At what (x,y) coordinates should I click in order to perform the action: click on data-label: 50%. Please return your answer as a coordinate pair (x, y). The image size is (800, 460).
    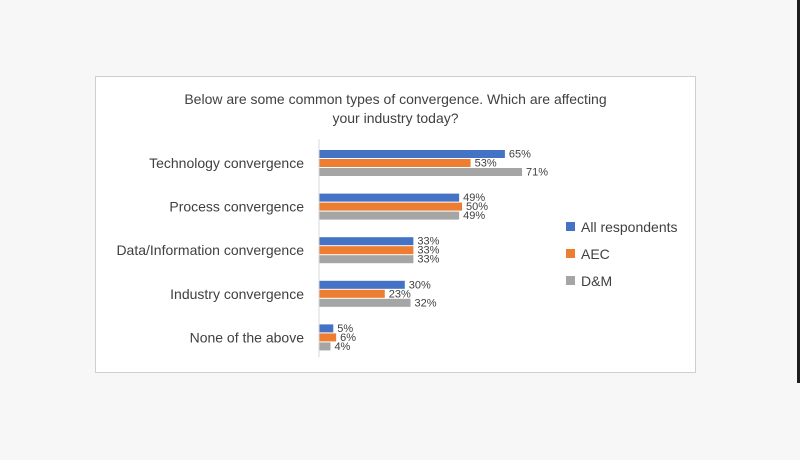
    Looking at the image, I should click on (477, 207).